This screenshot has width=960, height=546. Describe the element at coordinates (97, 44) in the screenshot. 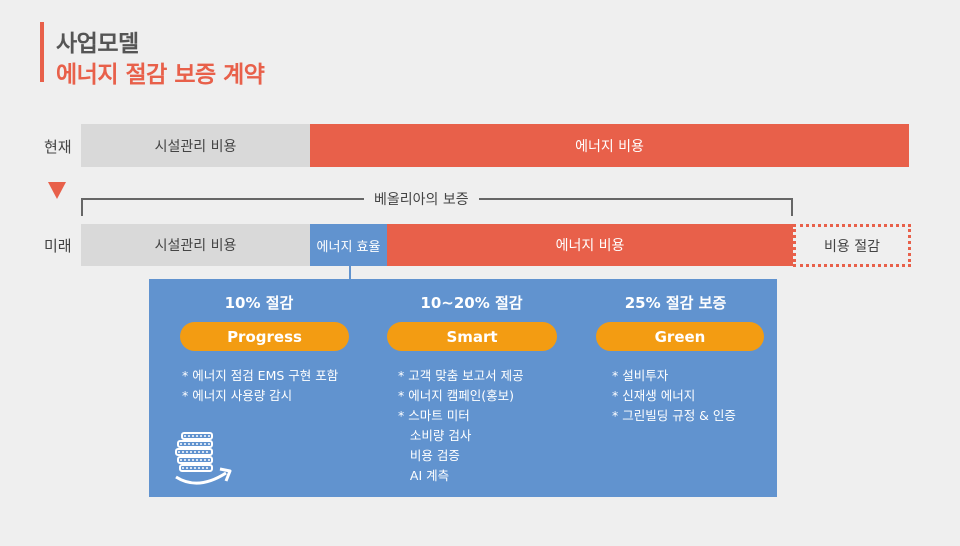

I see `page-title: 사업모델` at that location.